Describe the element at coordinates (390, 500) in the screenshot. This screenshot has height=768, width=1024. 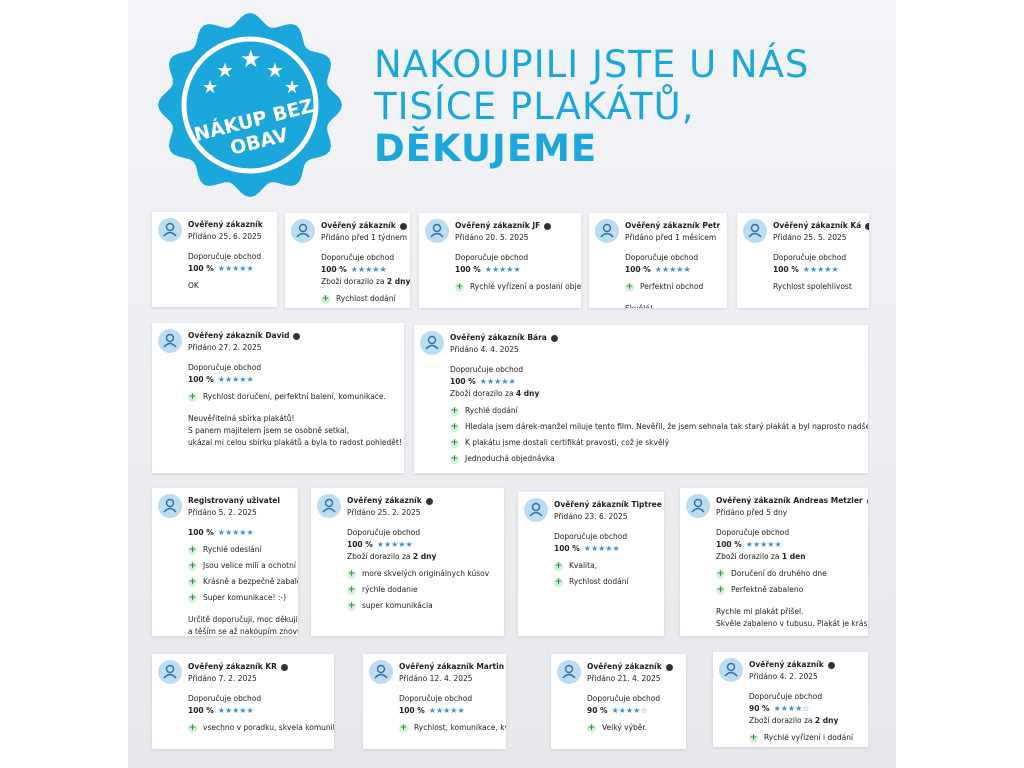
I see `reviewer-name: Ověřený zákazník` at that location.